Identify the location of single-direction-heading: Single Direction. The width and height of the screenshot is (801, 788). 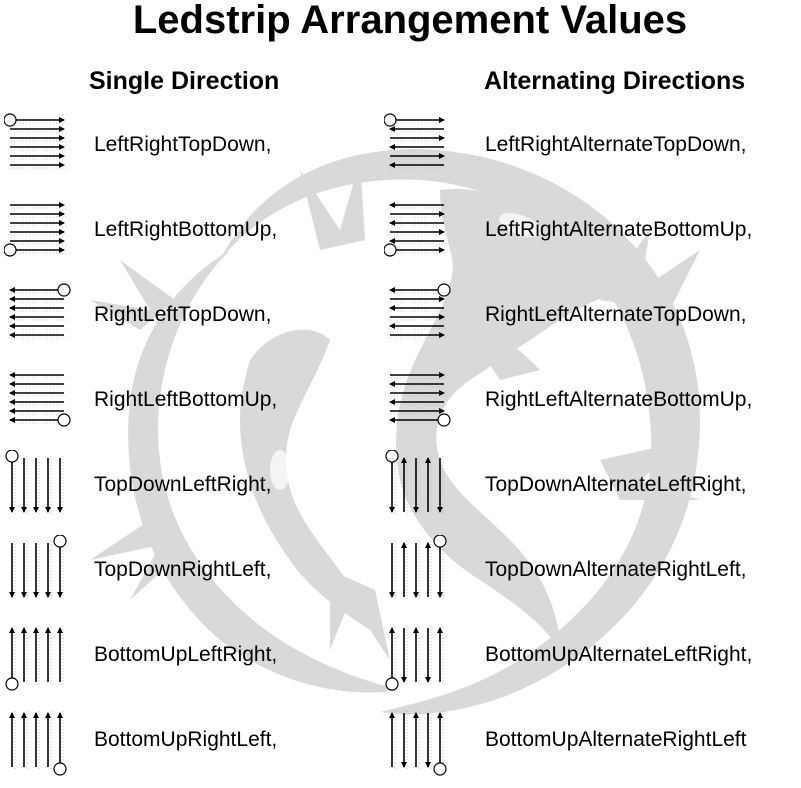
(184, 81).